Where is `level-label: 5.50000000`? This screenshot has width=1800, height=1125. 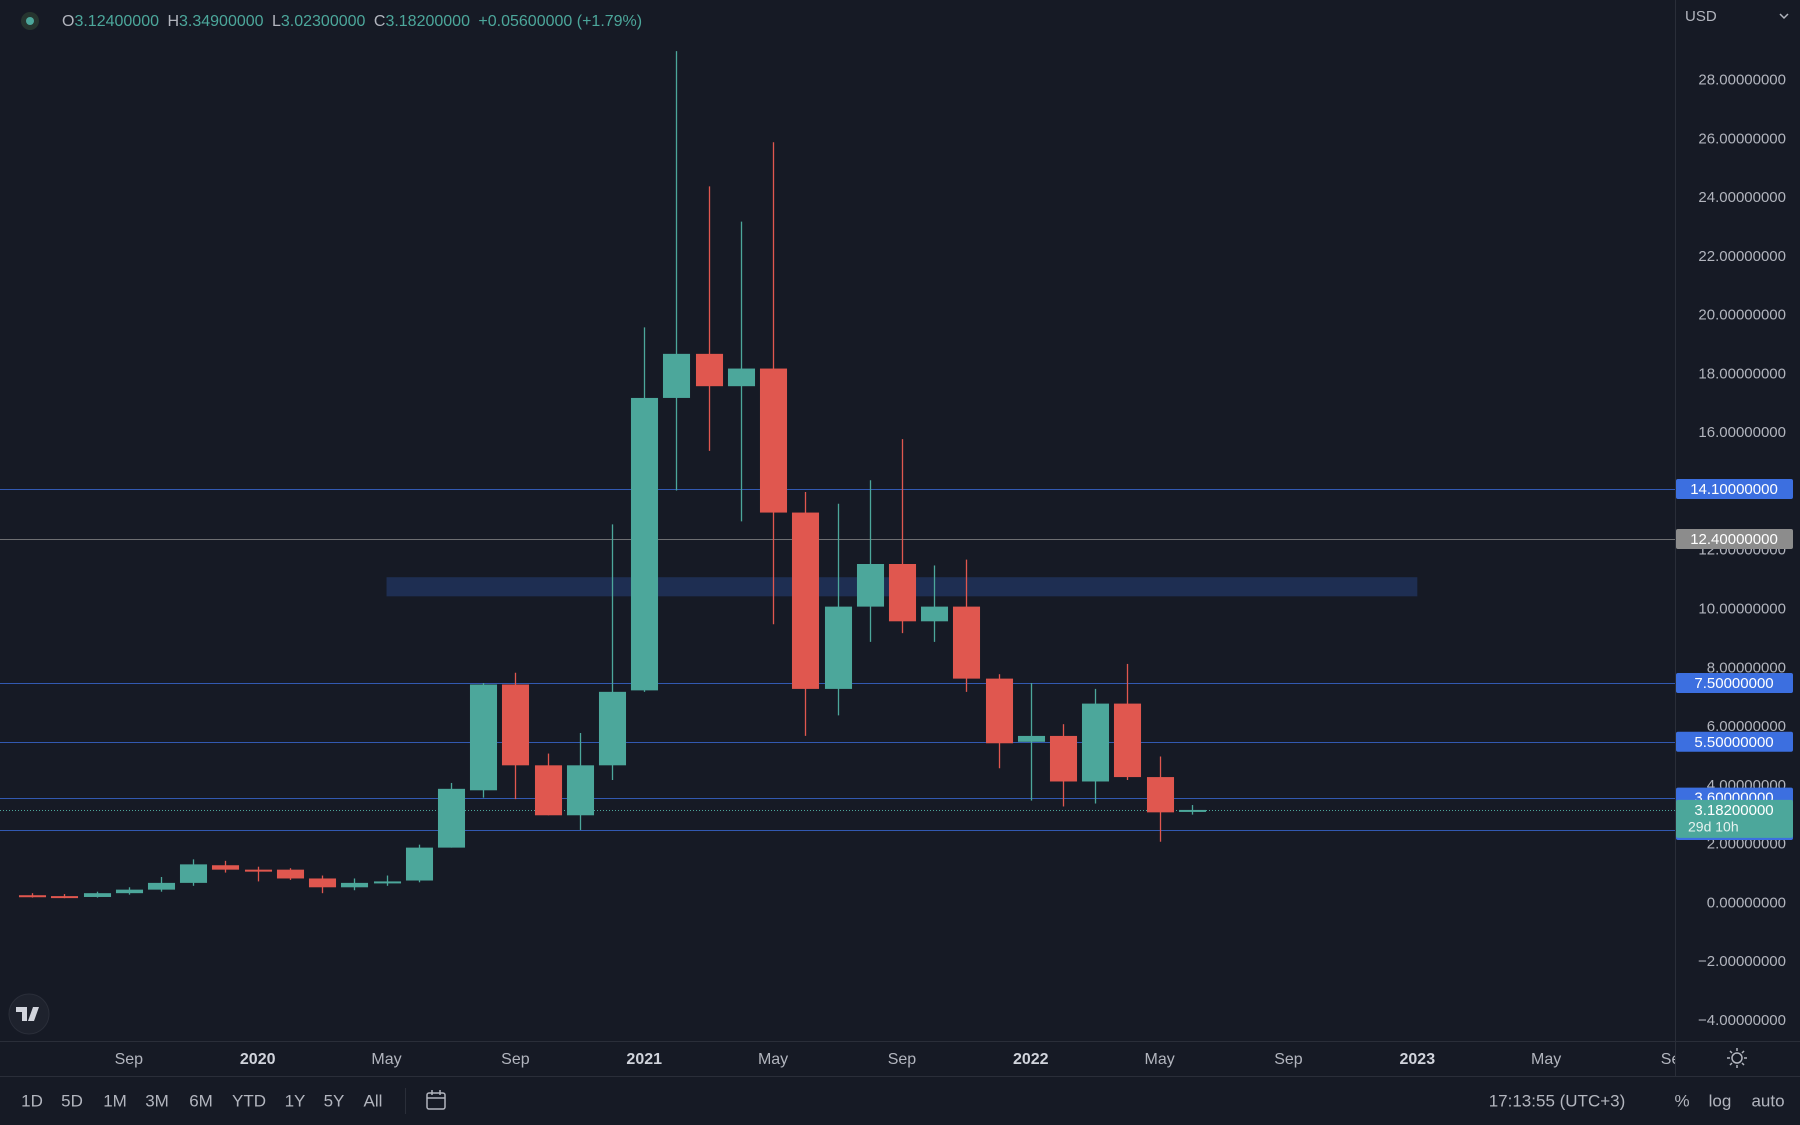 level-label: 5.50000000 is located at coordinates (1733, 742).